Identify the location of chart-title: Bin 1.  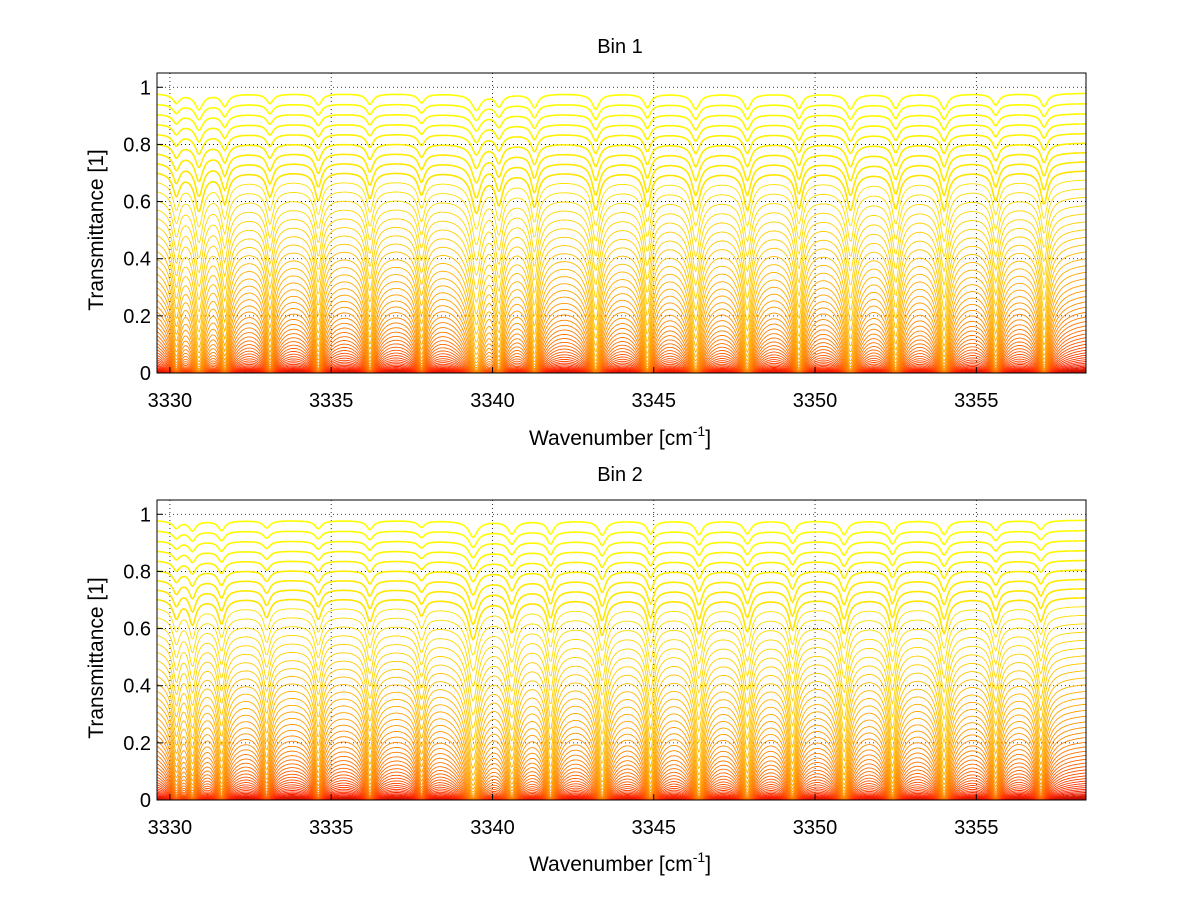
(620, 47).